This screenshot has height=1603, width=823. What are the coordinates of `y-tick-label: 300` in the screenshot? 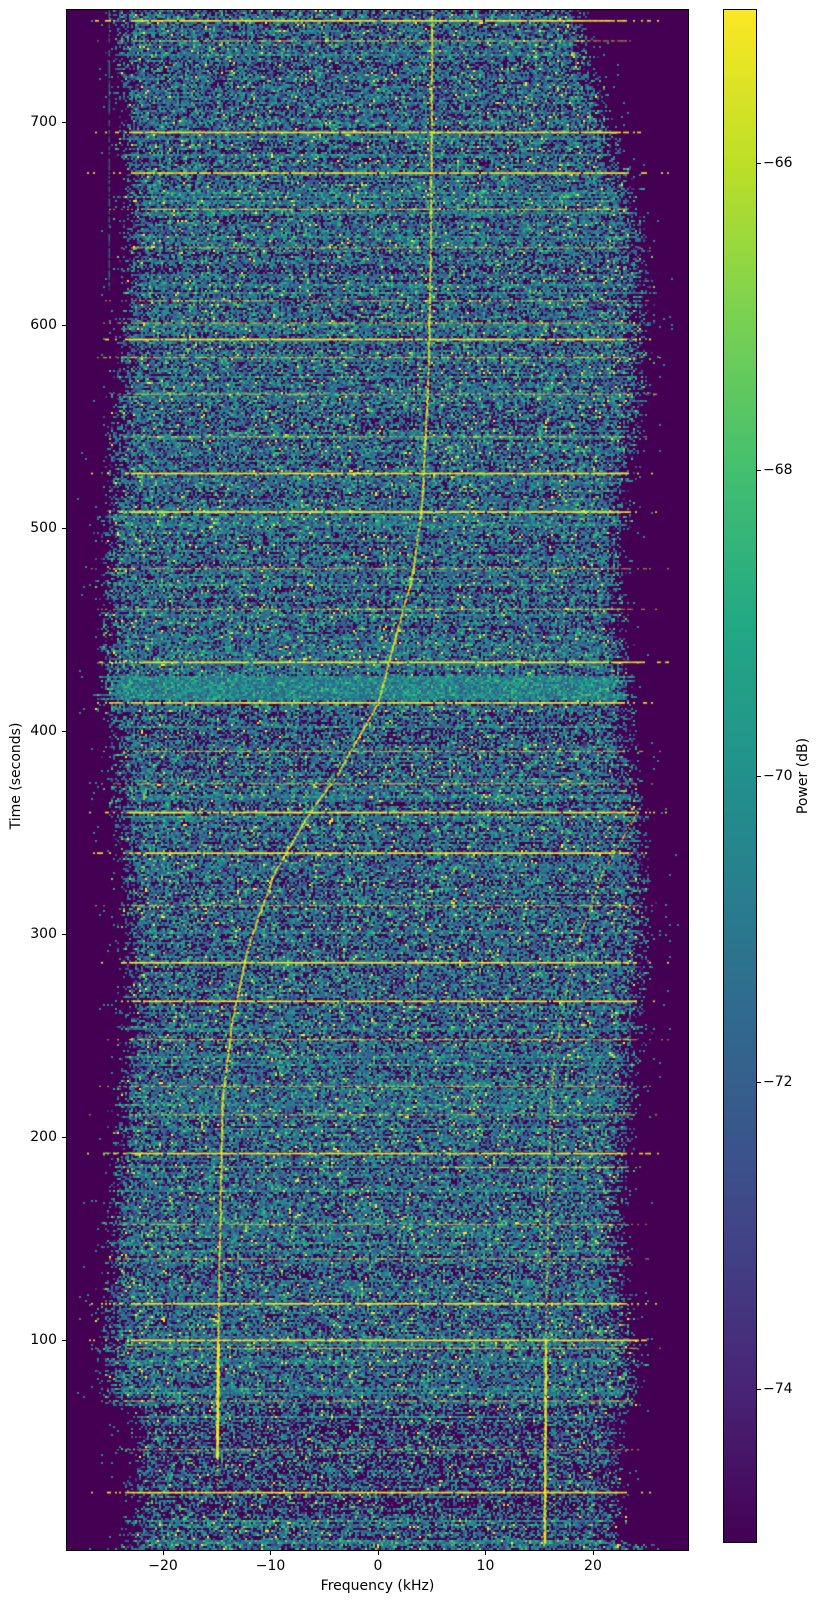 It's located at (43, 934).